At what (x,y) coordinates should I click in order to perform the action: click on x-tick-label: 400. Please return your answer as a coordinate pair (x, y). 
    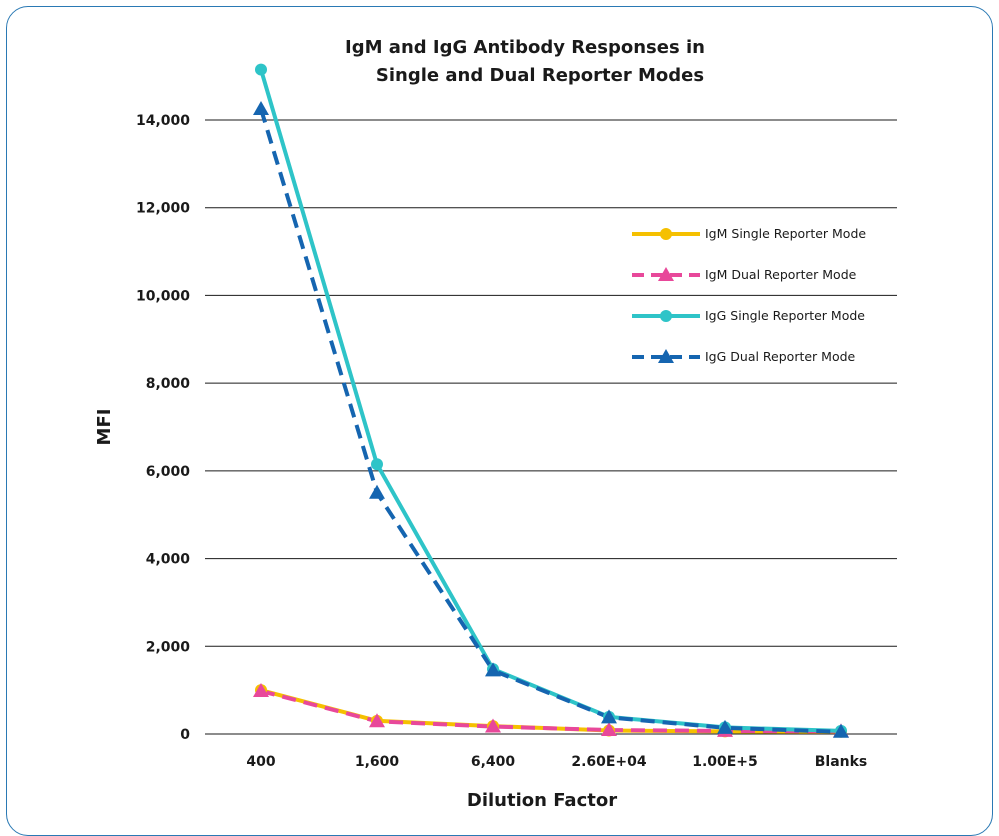
    Looking at the image, I should click on (260, 762).